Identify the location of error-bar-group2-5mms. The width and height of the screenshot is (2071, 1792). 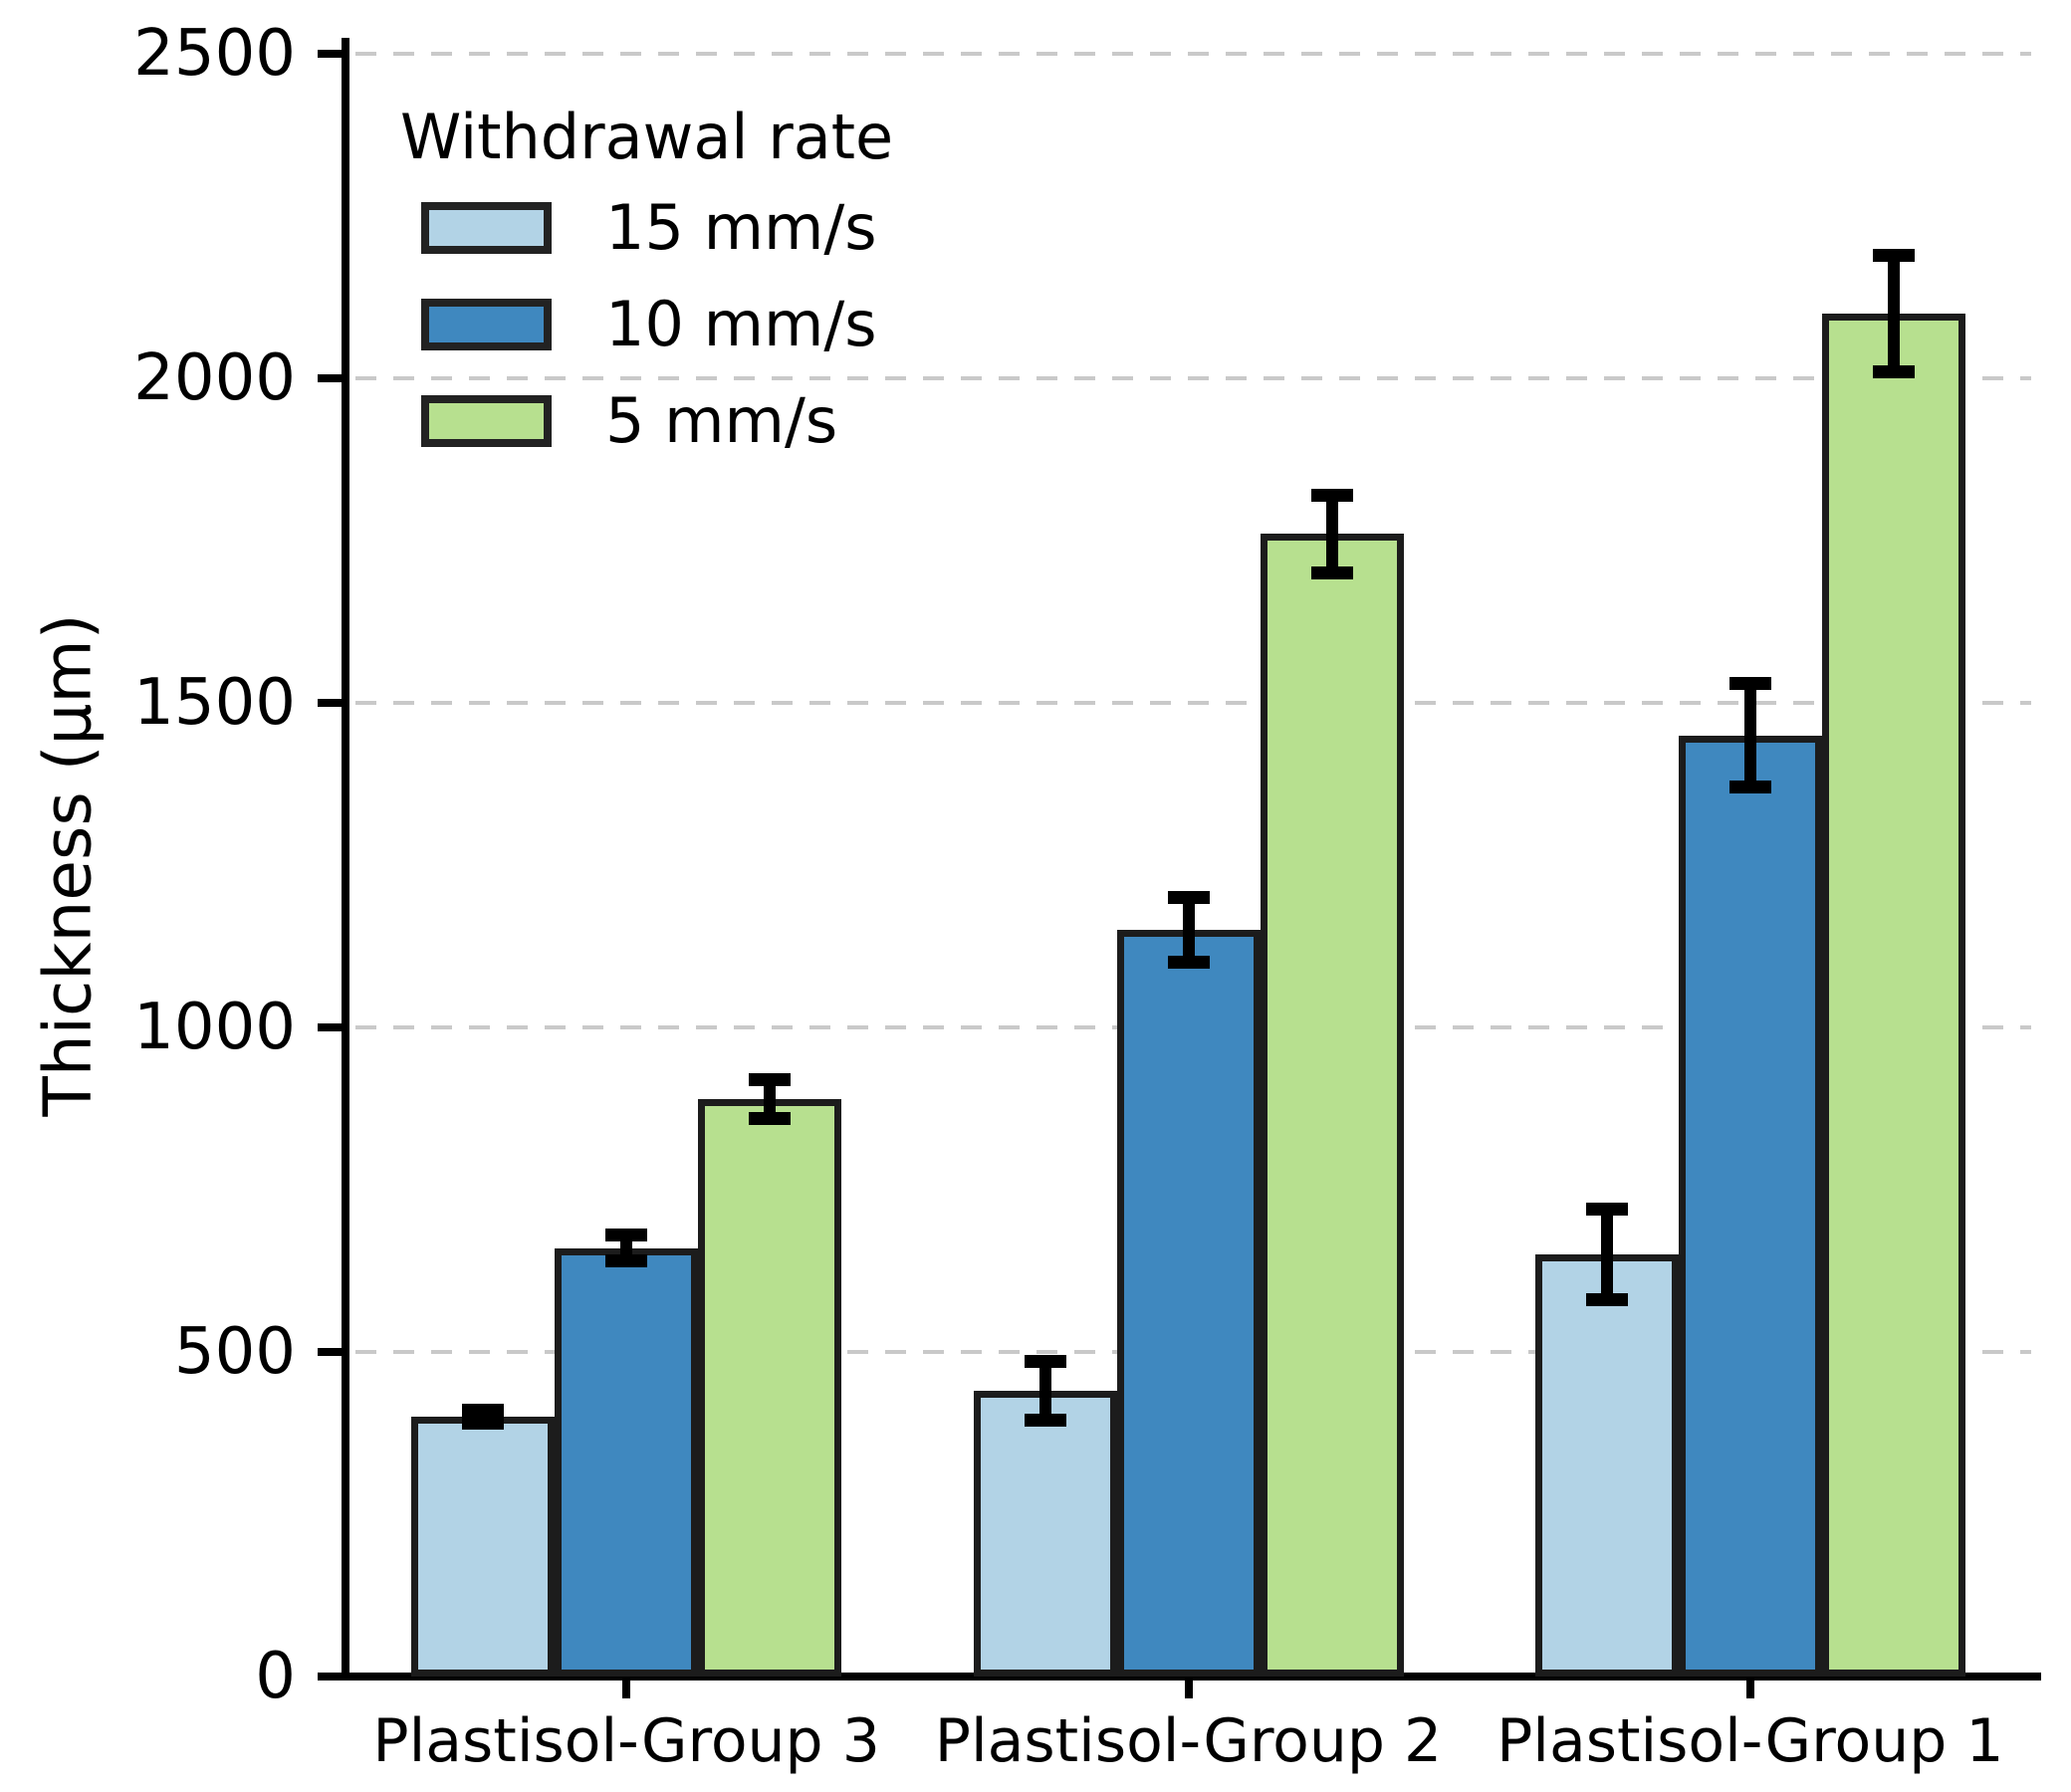
(1332, 534).